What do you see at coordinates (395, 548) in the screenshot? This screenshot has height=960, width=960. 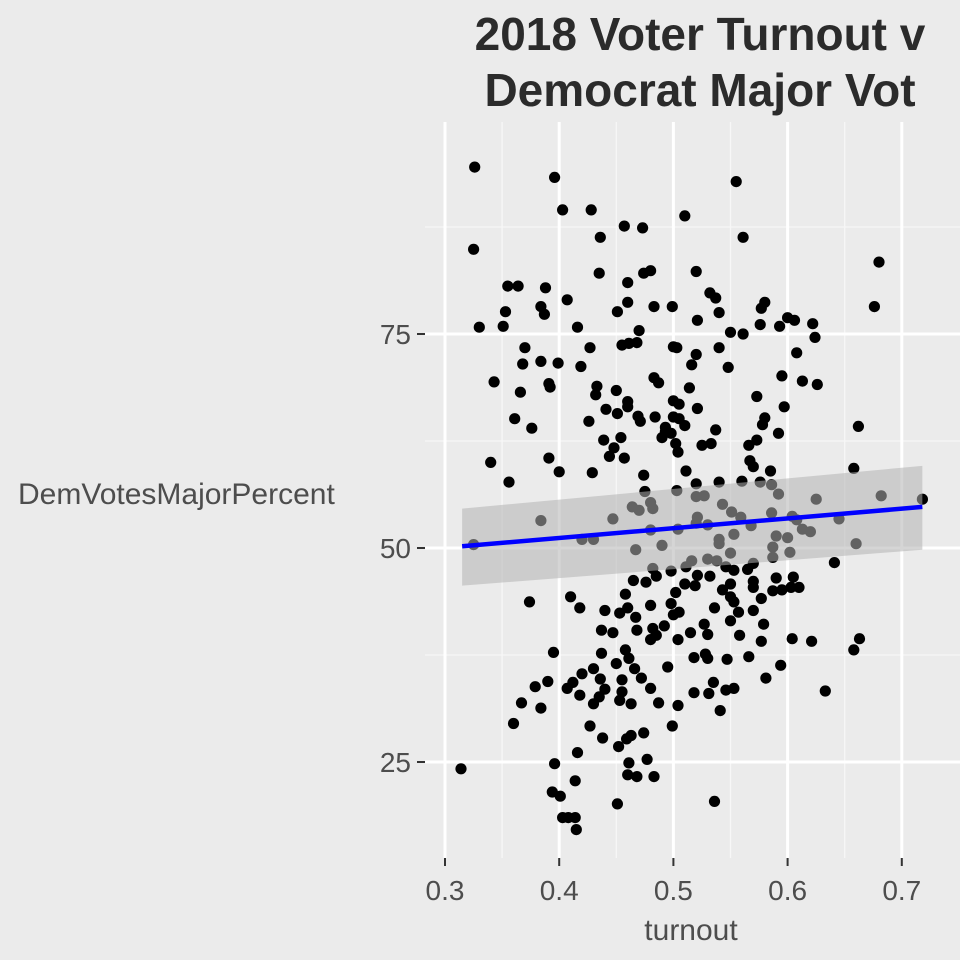 I see `y-tick-label: 50` at bounding box center [395, 548].